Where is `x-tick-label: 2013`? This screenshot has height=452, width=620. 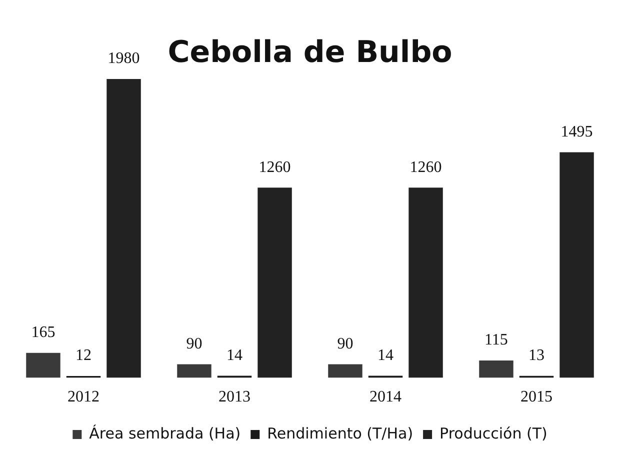
x-tick-label: 2013 is located at coordinates (234, 397).